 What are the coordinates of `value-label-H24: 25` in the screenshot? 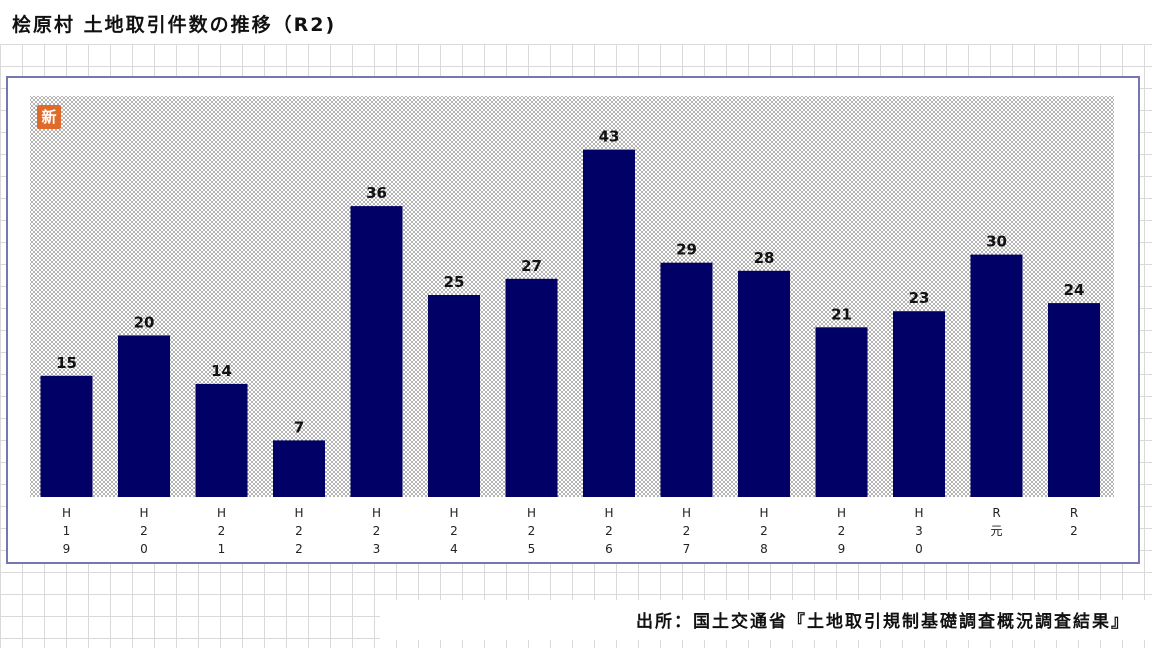 It's located at (454, 282).